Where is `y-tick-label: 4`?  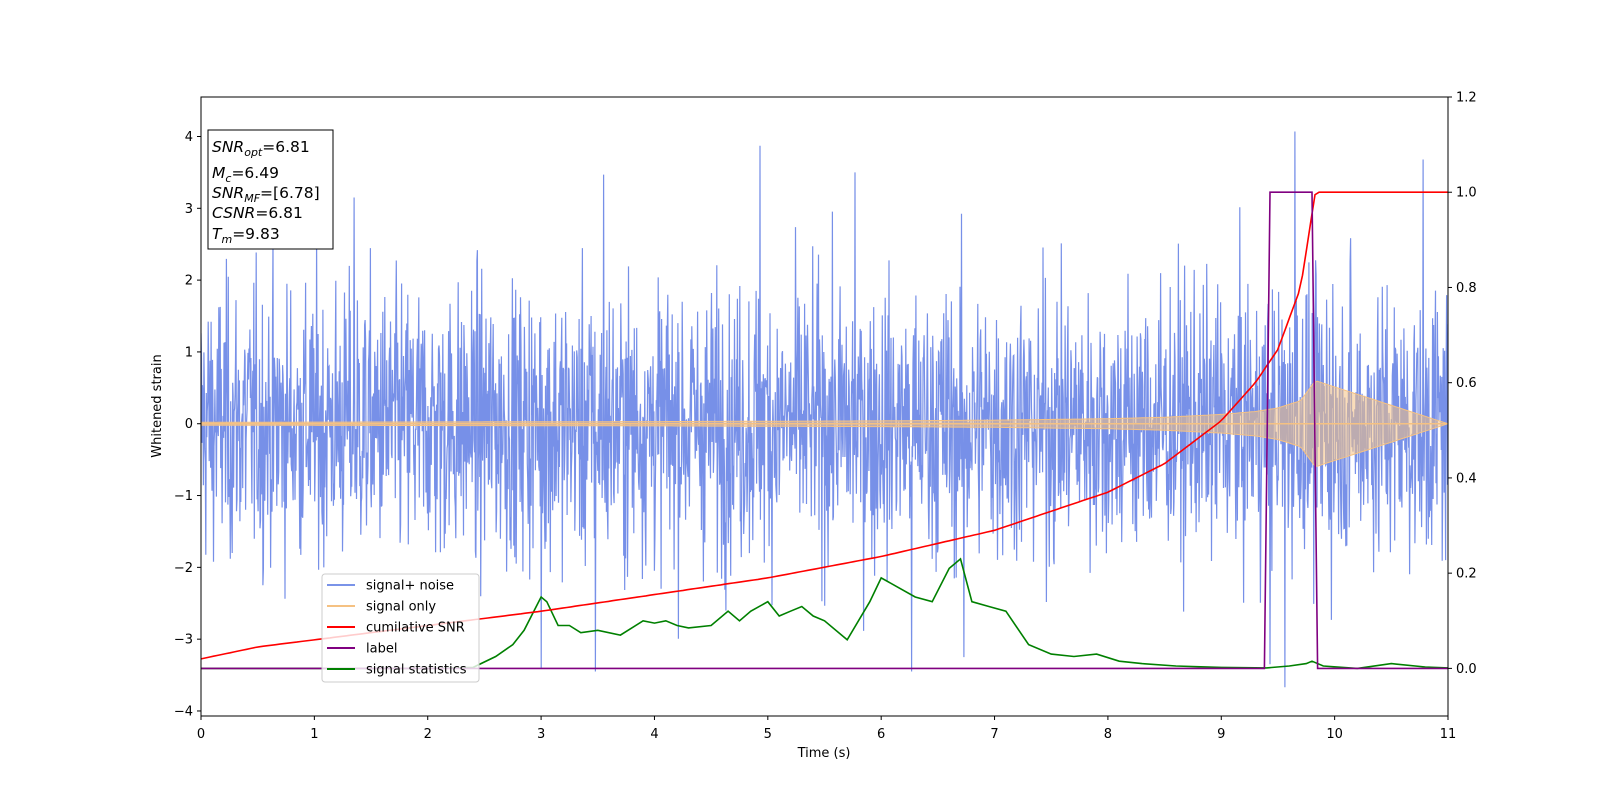
y-tick-label: 4 is located at coordinates (189, 137).